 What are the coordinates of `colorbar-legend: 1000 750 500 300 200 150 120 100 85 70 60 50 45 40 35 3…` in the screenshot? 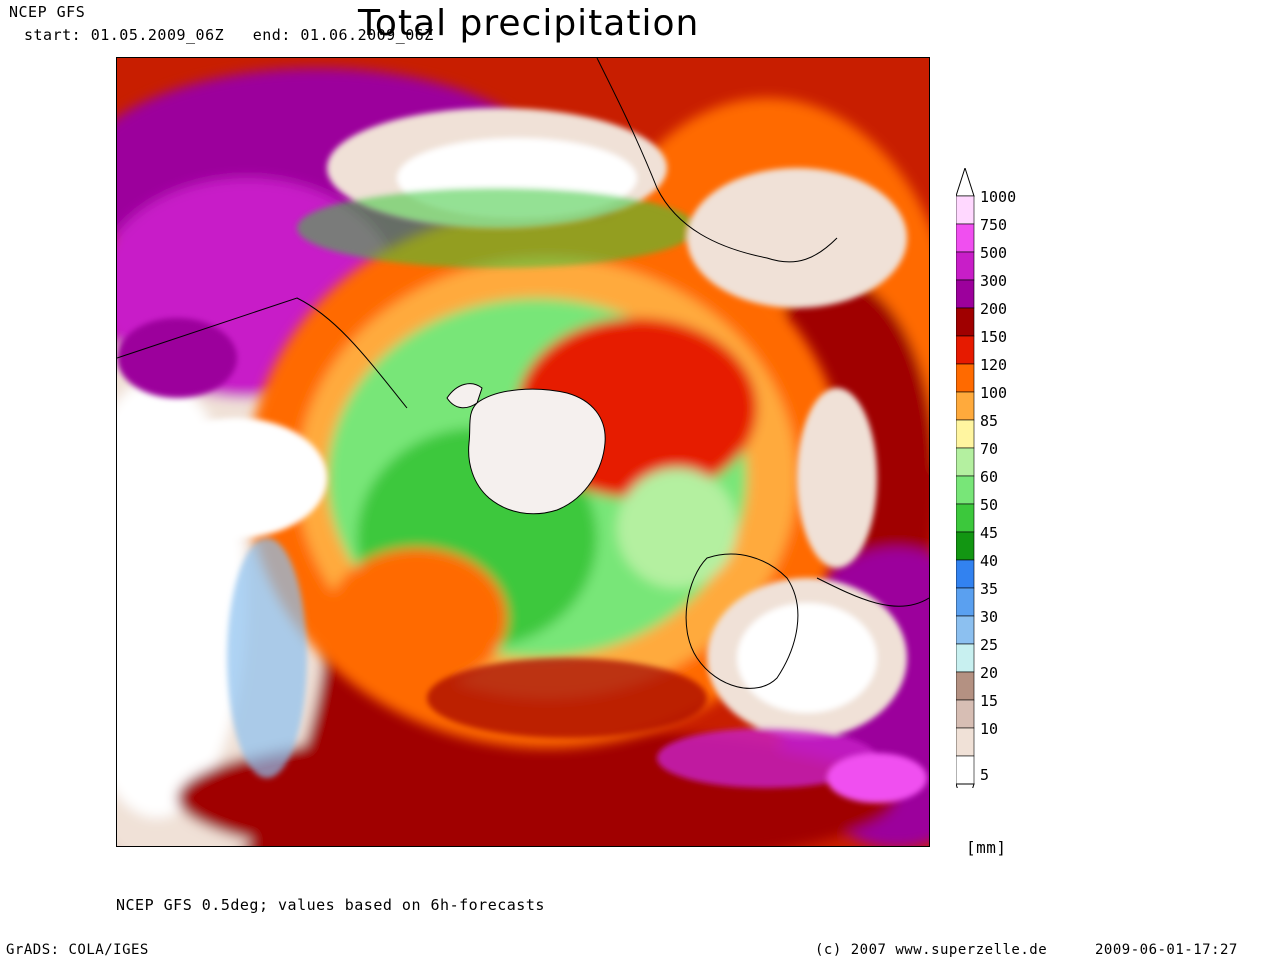 It's located at (995, 490).